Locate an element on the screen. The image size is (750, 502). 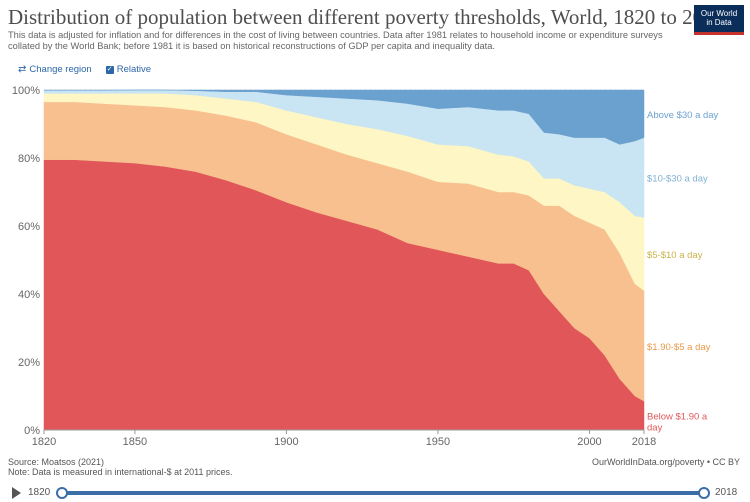
relative-toggle: ✓ Relative is located at coordinates (128, 69).